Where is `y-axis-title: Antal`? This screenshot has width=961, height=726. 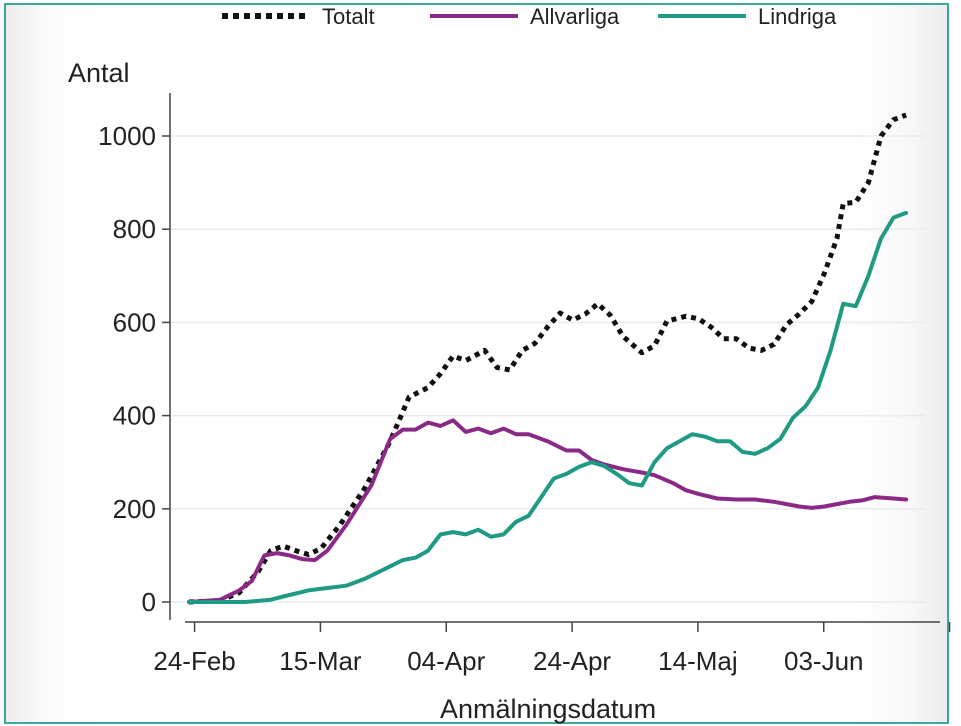 y-axis-title: Antal is located at coordinates (99, 73).